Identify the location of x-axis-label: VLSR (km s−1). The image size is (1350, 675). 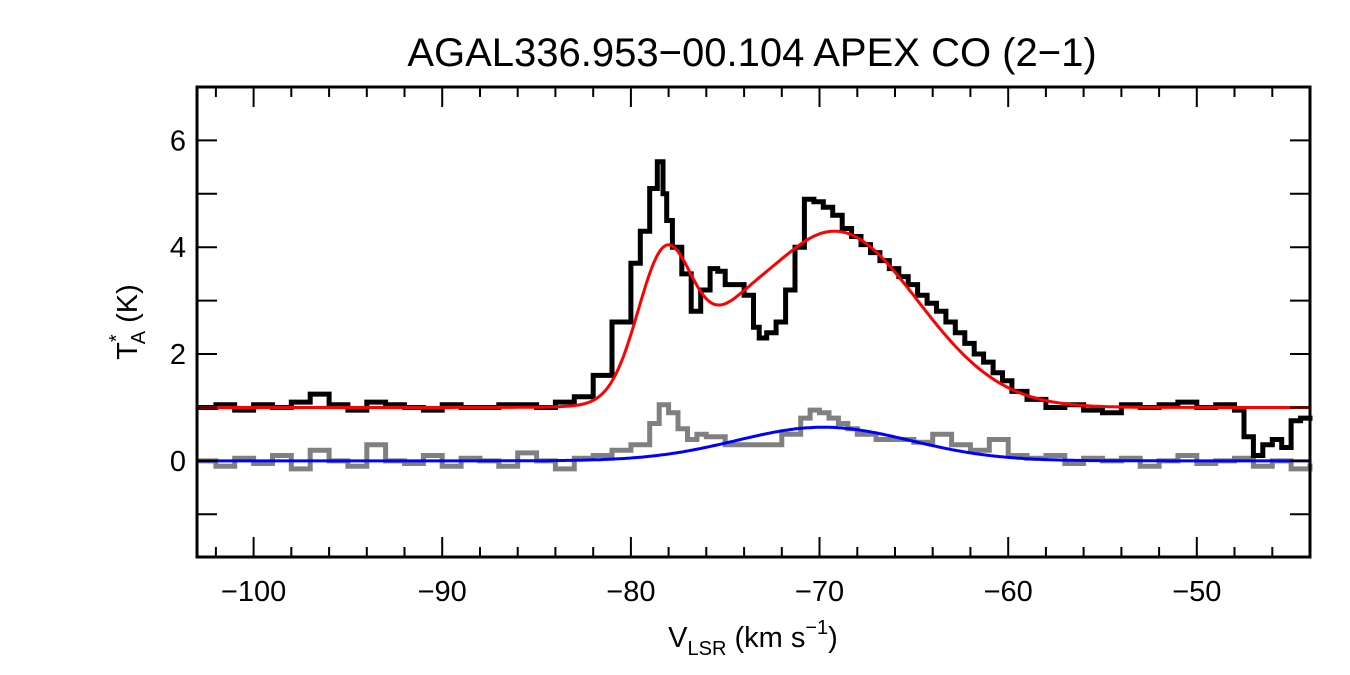
(753, 638).